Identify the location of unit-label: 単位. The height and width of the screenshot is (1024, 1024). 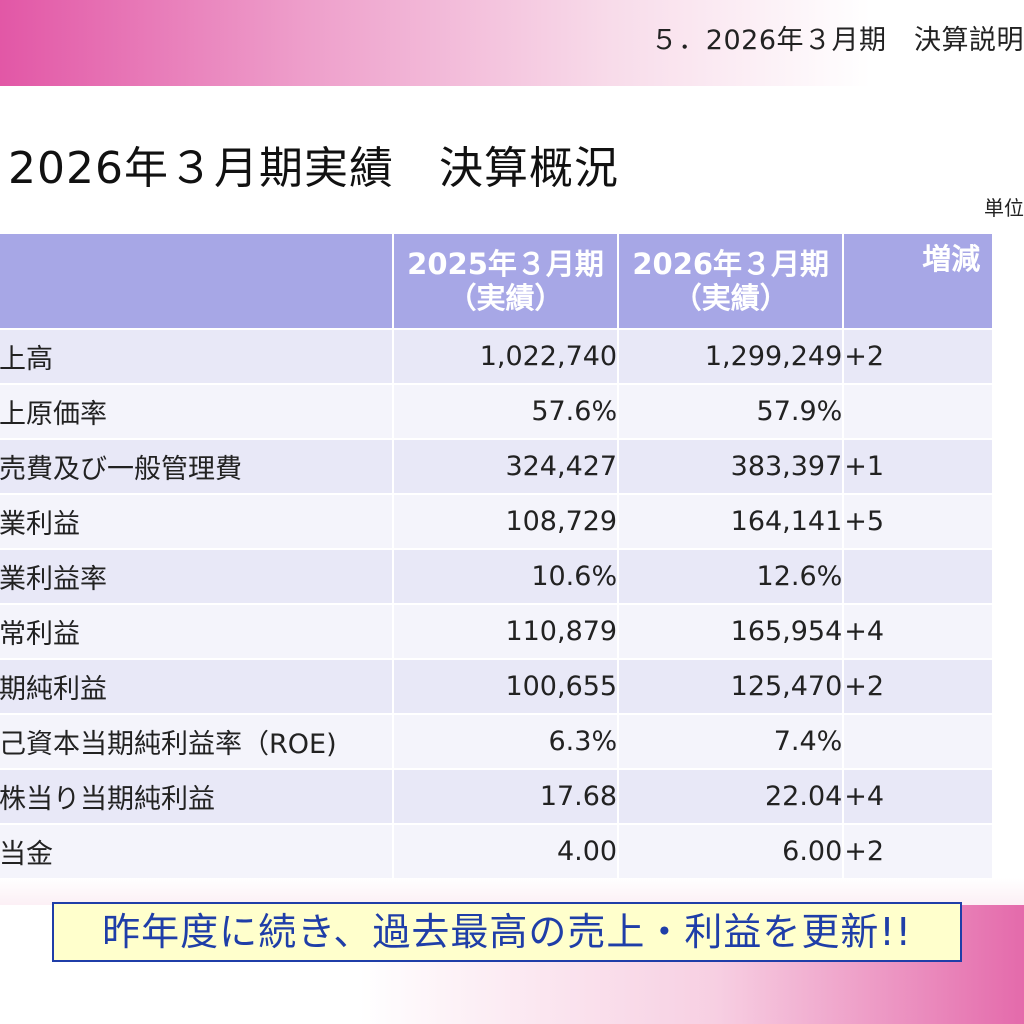
(1004, 208).